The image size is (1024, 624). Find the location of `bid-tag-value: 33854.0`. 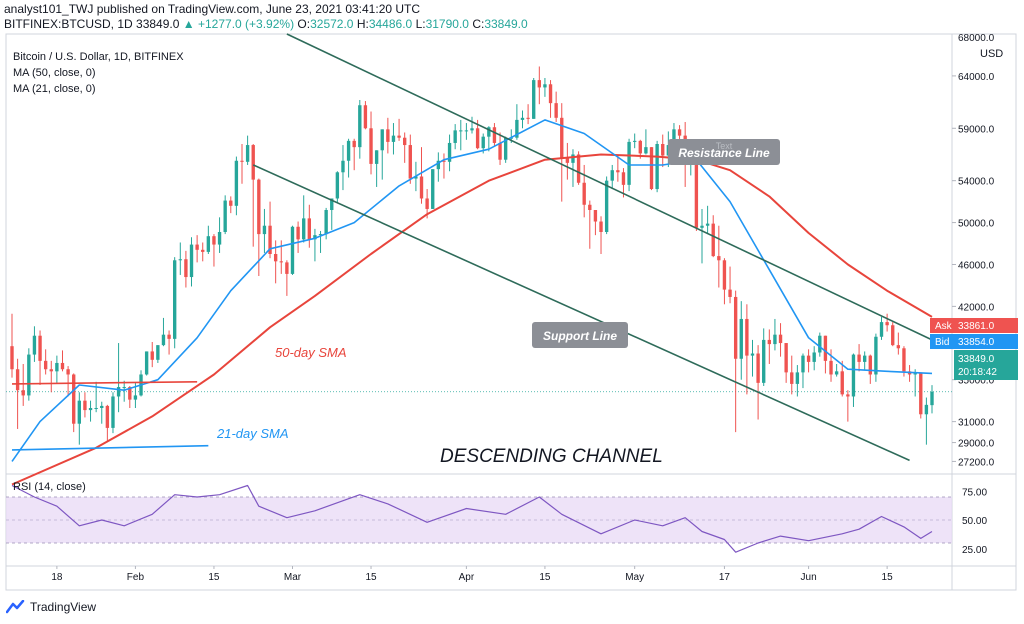

bid-tag-value: 33854.0 is located at coordinates (976, 342).